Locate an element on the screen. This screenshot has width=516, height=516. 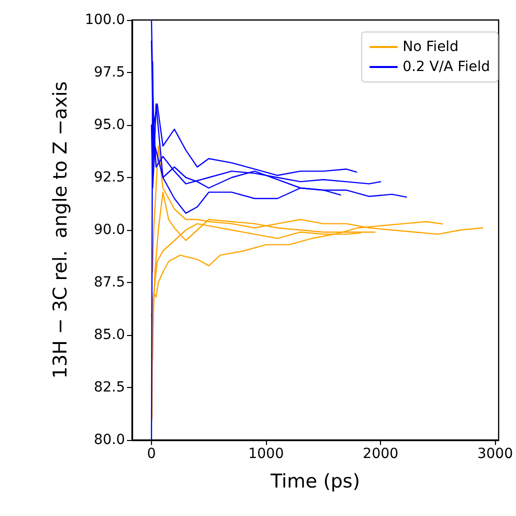
x-axis-title: Time (ps) is located at coordinates (315, 481).